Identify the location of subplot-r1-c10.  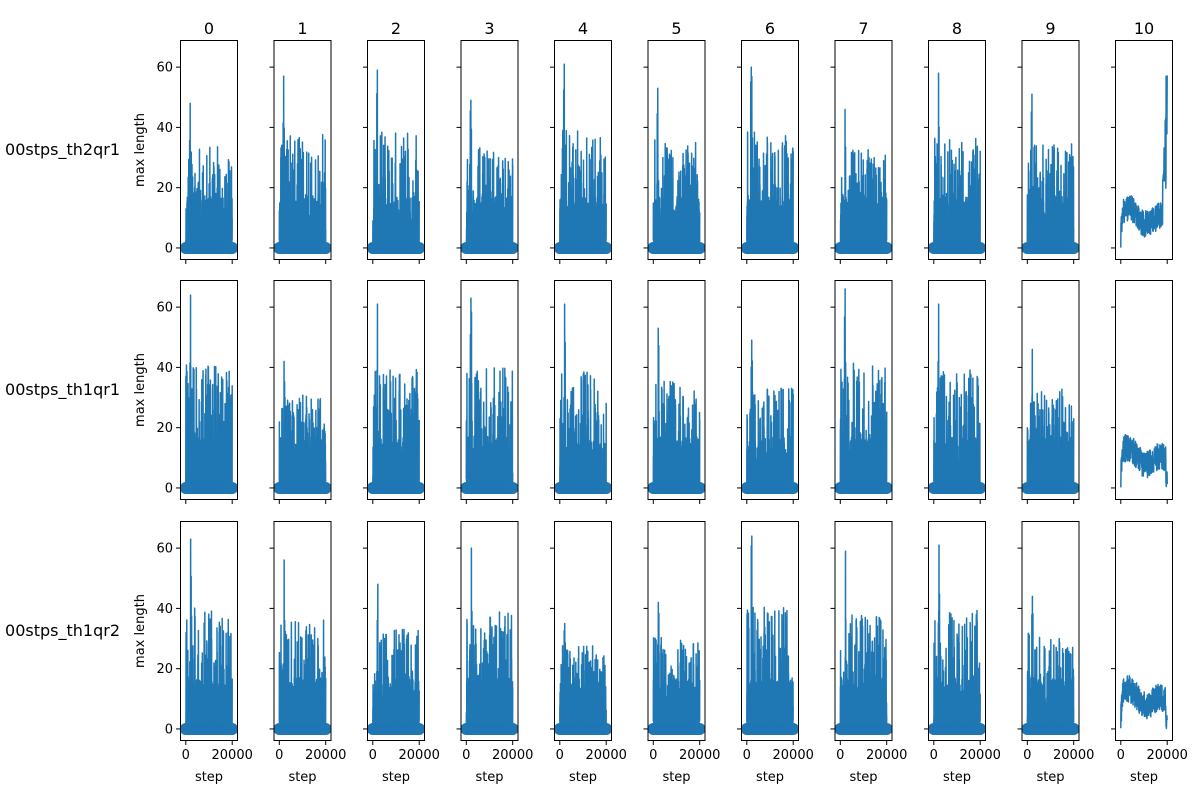
(1142, 392).